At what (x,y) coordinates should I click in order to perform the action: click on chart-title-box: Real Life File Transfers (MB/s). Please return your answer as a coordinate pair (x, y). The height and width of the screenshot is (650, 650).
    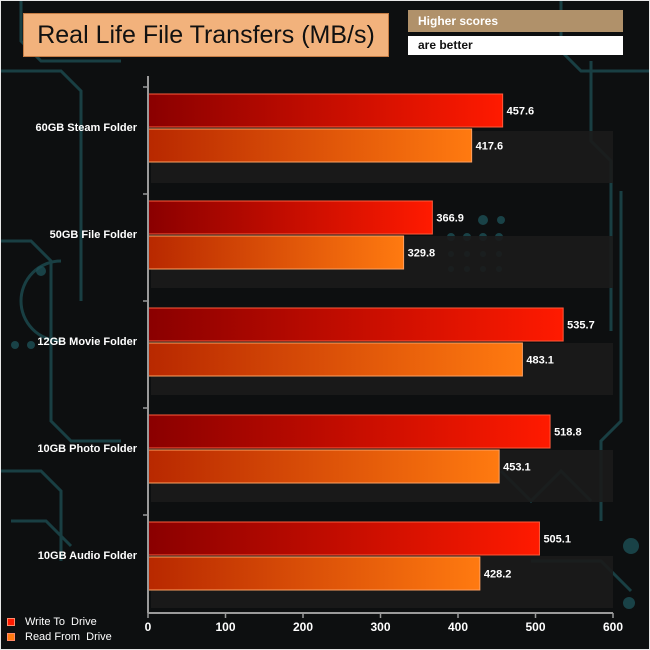
    Looking at the image, I should click on (206, 35).